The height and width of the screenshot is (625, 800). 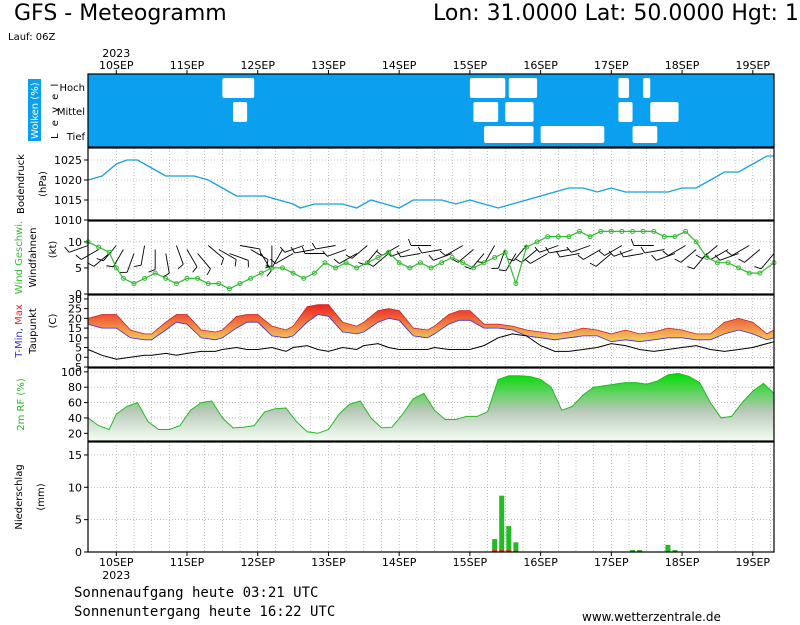 What do you see at coordinates (187, 65) in the screenshot?
I see `x-tick-label-top: 11SEP` at bounding box center [187, 65].